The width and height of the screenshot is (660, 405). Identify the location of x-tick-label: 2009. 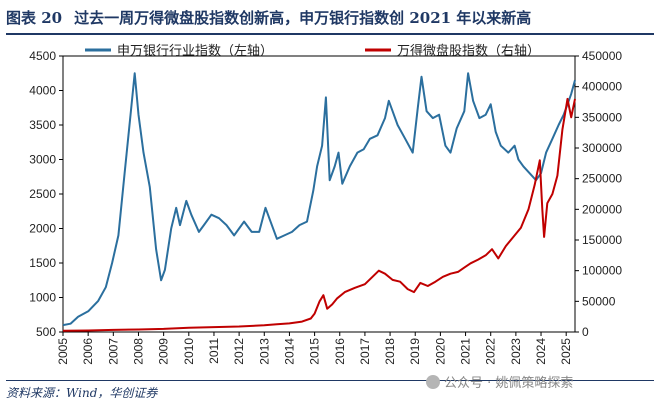
(164, 351).